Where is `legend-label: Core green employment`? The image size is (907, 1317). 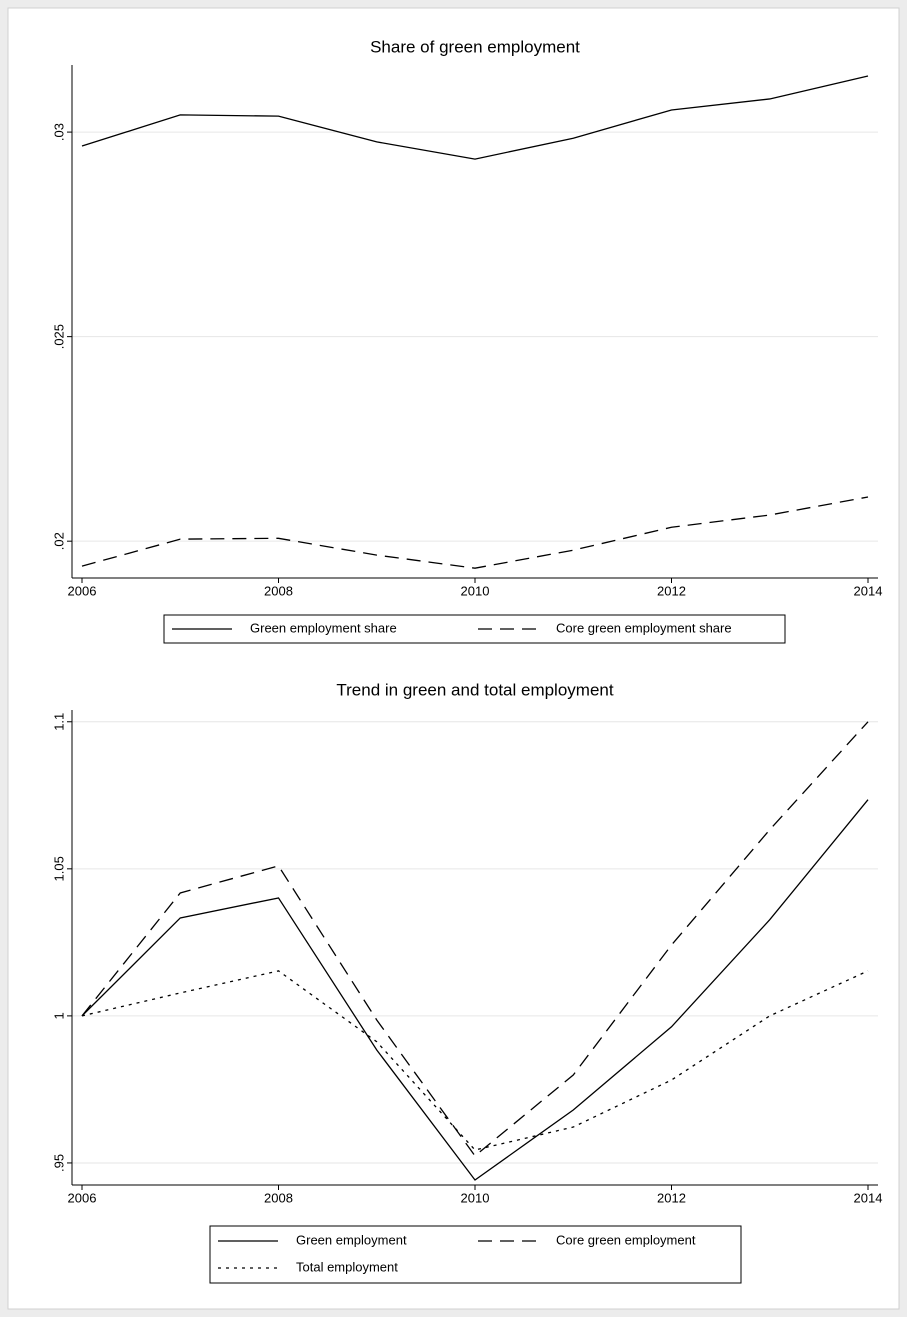
legend-label: Core green employment is located at coordinates (626, 1239).